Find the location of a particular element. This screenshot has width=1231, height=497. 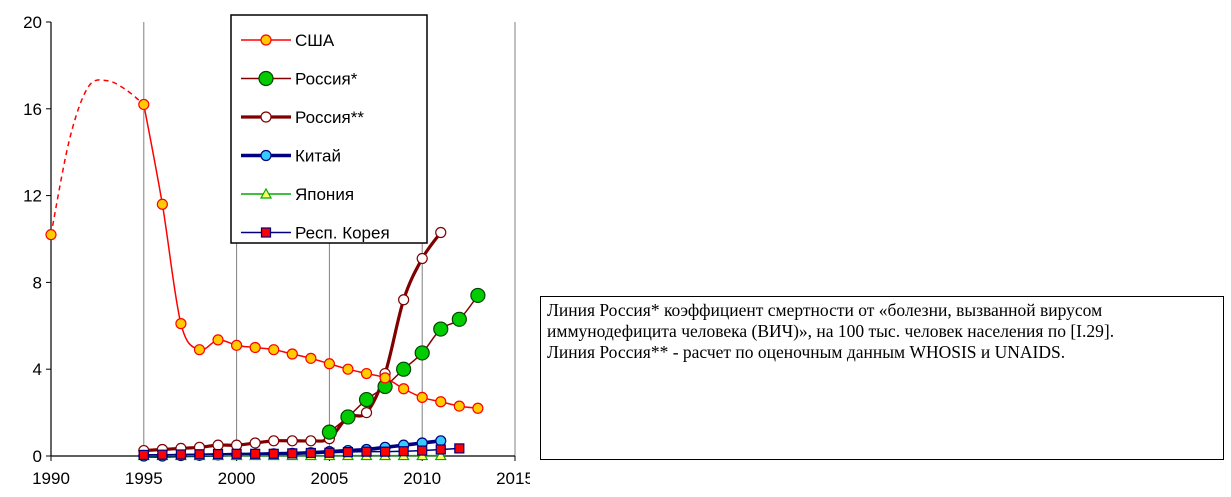

point-респ-корея-1996 is located at coordinates (162, 454).